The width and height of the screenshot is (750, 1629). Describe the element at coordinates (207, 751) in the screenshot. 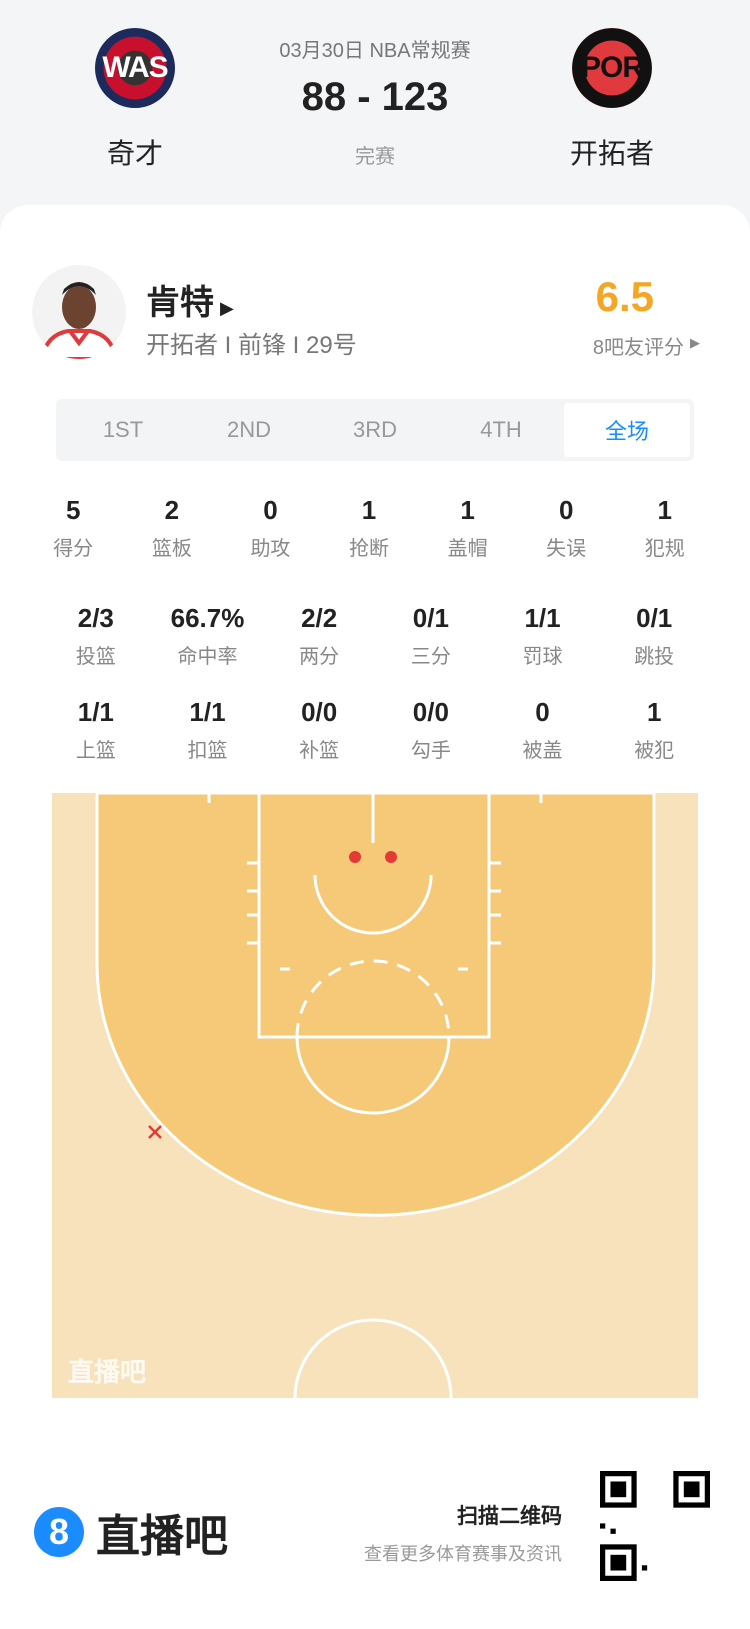

I see `stat-label: 扣篮` at that location.